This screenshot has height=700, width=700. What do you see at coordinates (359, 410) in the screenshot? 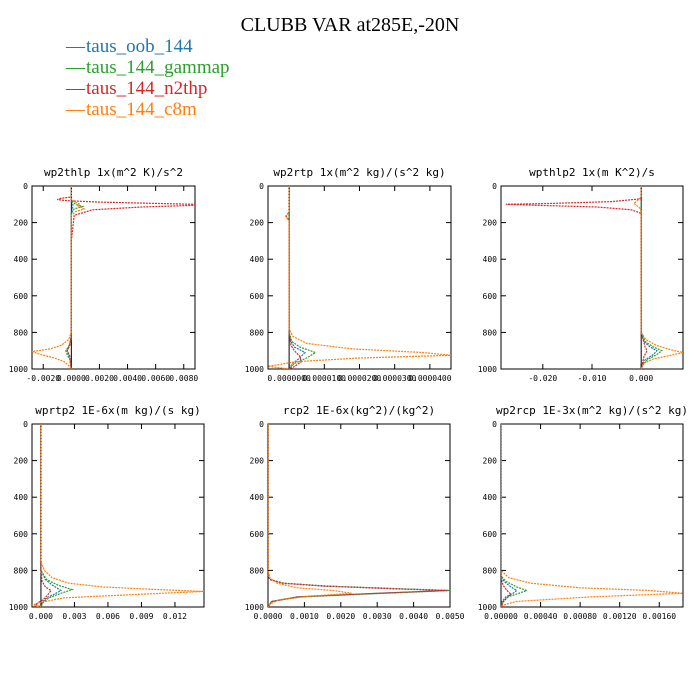
I see `chart-title: rcp2 1E-6x(kg^2)/(kg^2)` at bounding box center [359, 410].